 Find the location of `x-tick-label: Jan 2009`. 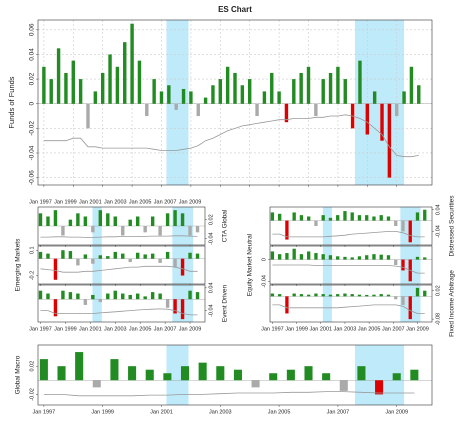

x-tick-label: Jan 2009 is located at coordinates (396, 412).